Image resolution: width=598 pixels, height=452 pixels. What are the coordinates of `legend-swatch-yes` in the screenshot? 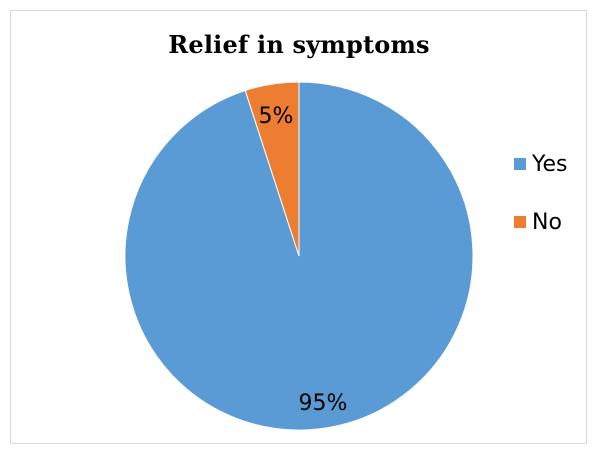 It's located at (520, 164).